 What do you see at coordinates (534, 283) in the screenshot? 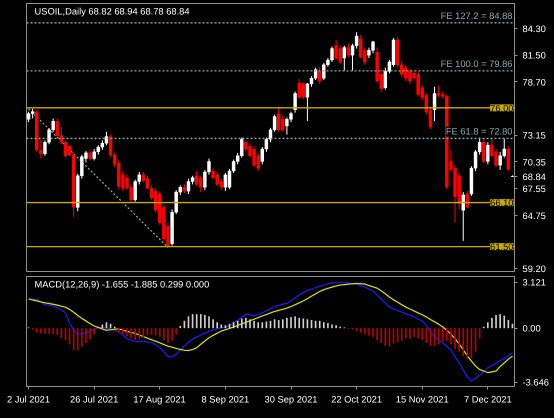
I see `y-tick-label: 3.121` at bounding box center [534, 283].